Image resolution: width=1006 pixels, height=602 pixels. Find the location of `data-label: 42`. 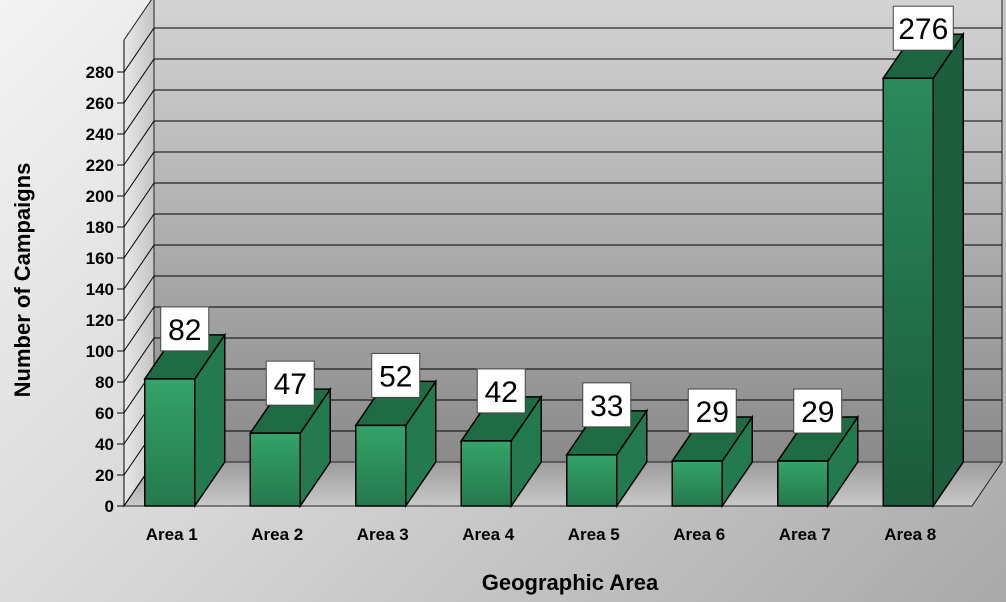

data-label: 42 is located at coordinates (501, 391).